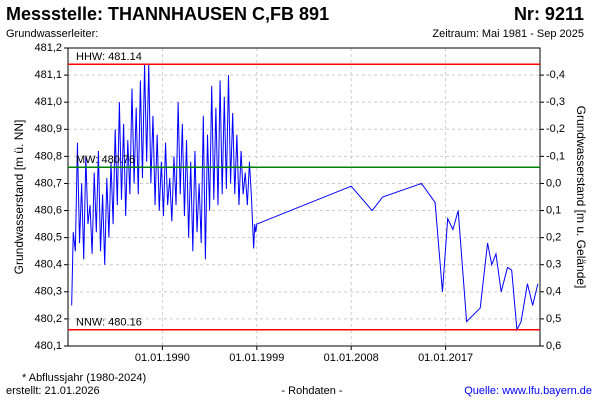 The height and width of the screenshot is (400, 600). What do you see at coordinates (508, 34) in the screenshot?
I see `subtitle-right: Zeitraum: Mai 1981 - Sep 2025` at bounding box center [508, 34].